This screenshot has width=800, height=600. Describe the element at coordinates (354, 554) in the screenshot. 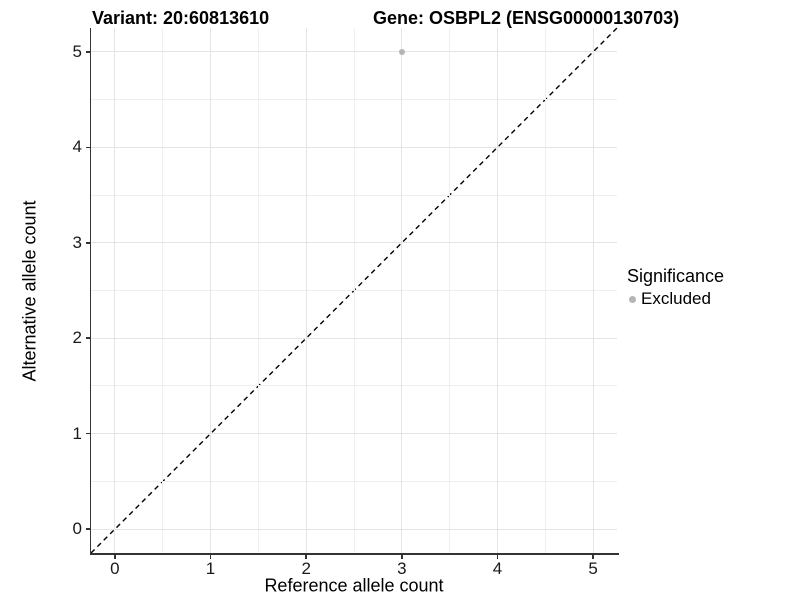

I see `x-axis-line` at that location.